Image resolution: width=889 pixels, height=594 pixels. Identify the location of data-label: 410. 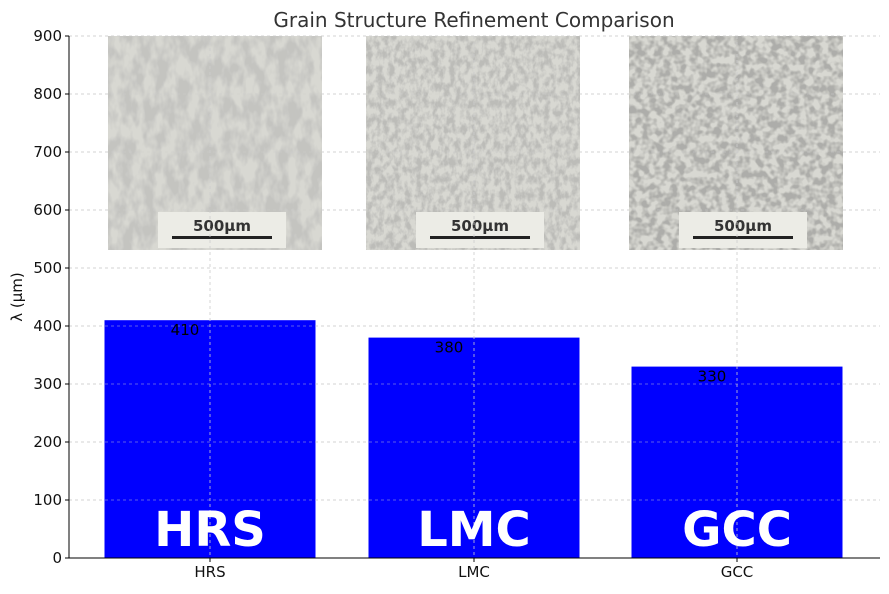
(185, 330).